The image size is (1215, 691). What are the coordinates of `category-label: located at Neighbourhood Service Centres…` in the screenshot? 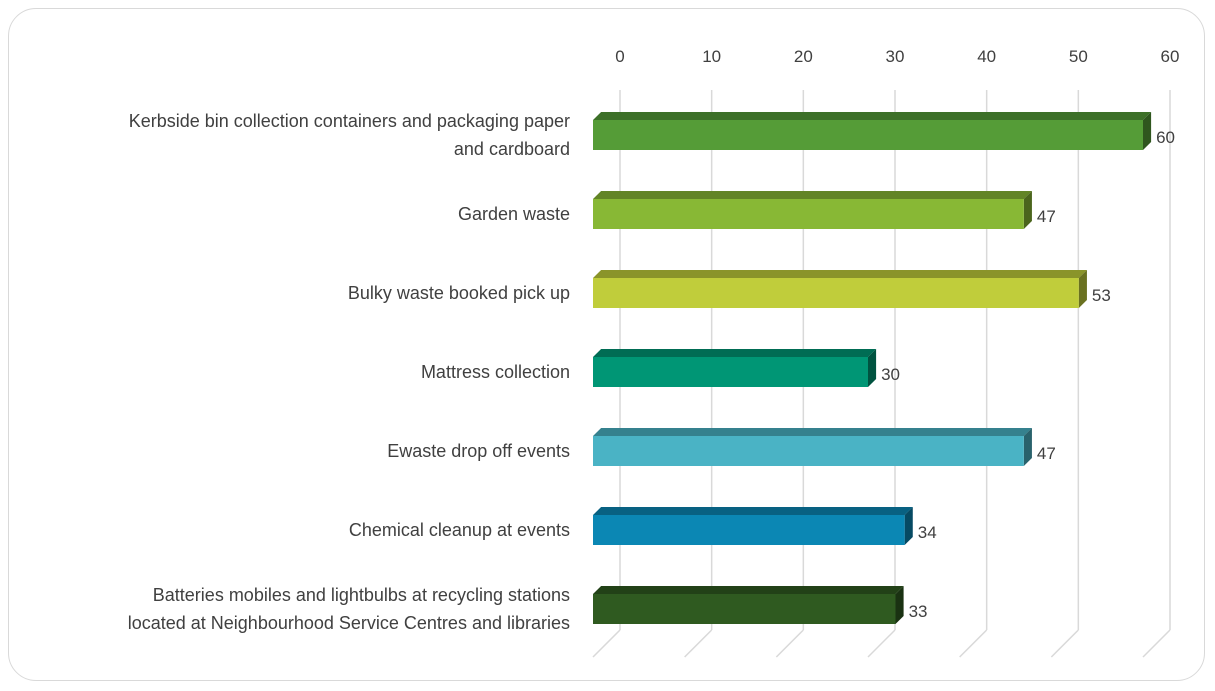 It's located at (349, 623).